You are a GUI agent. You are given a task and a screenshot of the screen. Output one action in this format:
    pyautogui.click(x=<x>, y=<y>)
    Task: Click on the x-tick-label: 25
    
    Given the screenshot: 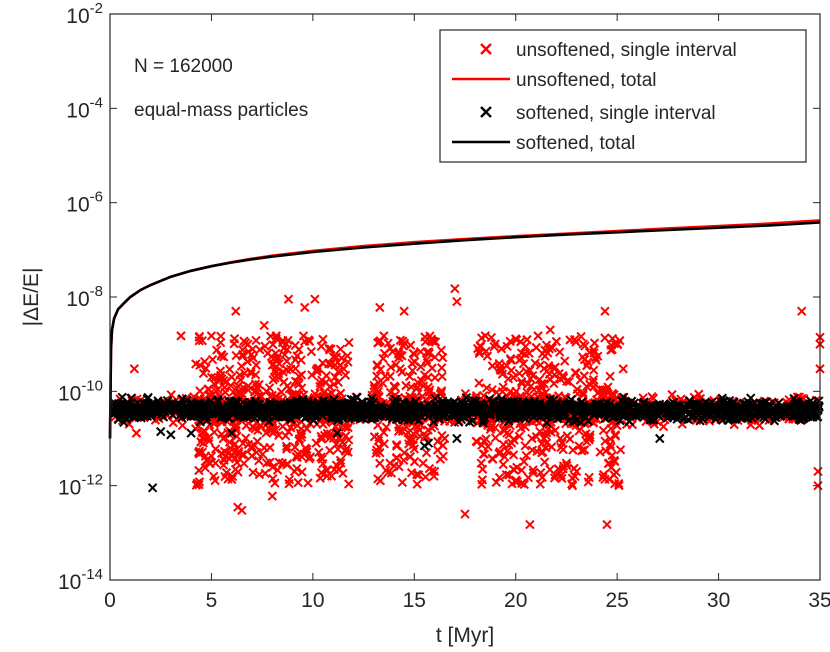 What is the action you would take?
    pyautogui.click(x=616, y=600)
    